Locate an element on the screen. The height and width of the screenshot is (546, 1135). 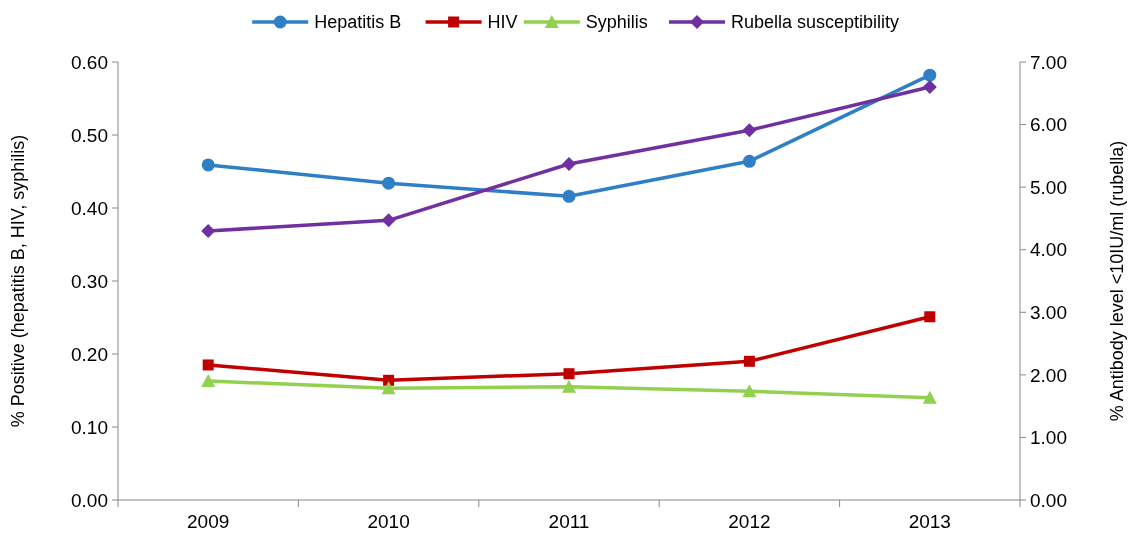
x-tick-label: 2011 is located at coordinates (569, 521).